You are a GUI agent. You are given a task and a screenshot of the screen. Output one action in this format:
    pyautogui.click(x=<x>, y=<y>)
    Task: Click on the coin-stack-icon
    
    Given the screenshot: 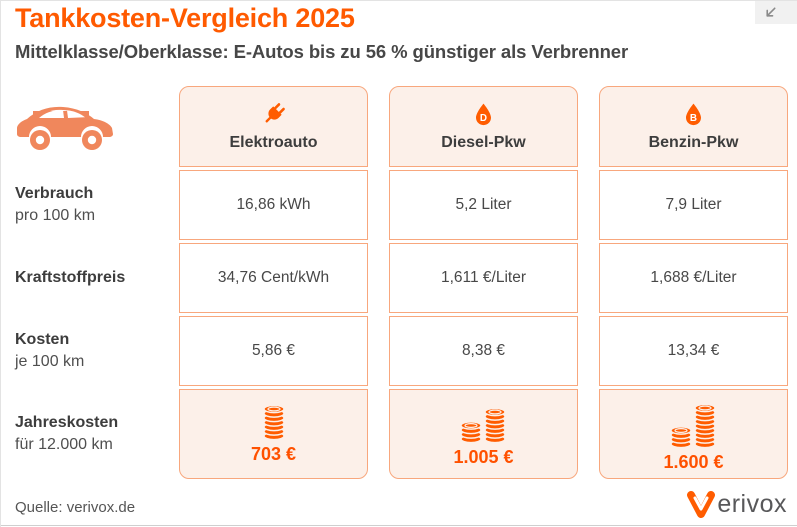 What is the action you would take?
    pyautogui.click(x=274, y=422)
    